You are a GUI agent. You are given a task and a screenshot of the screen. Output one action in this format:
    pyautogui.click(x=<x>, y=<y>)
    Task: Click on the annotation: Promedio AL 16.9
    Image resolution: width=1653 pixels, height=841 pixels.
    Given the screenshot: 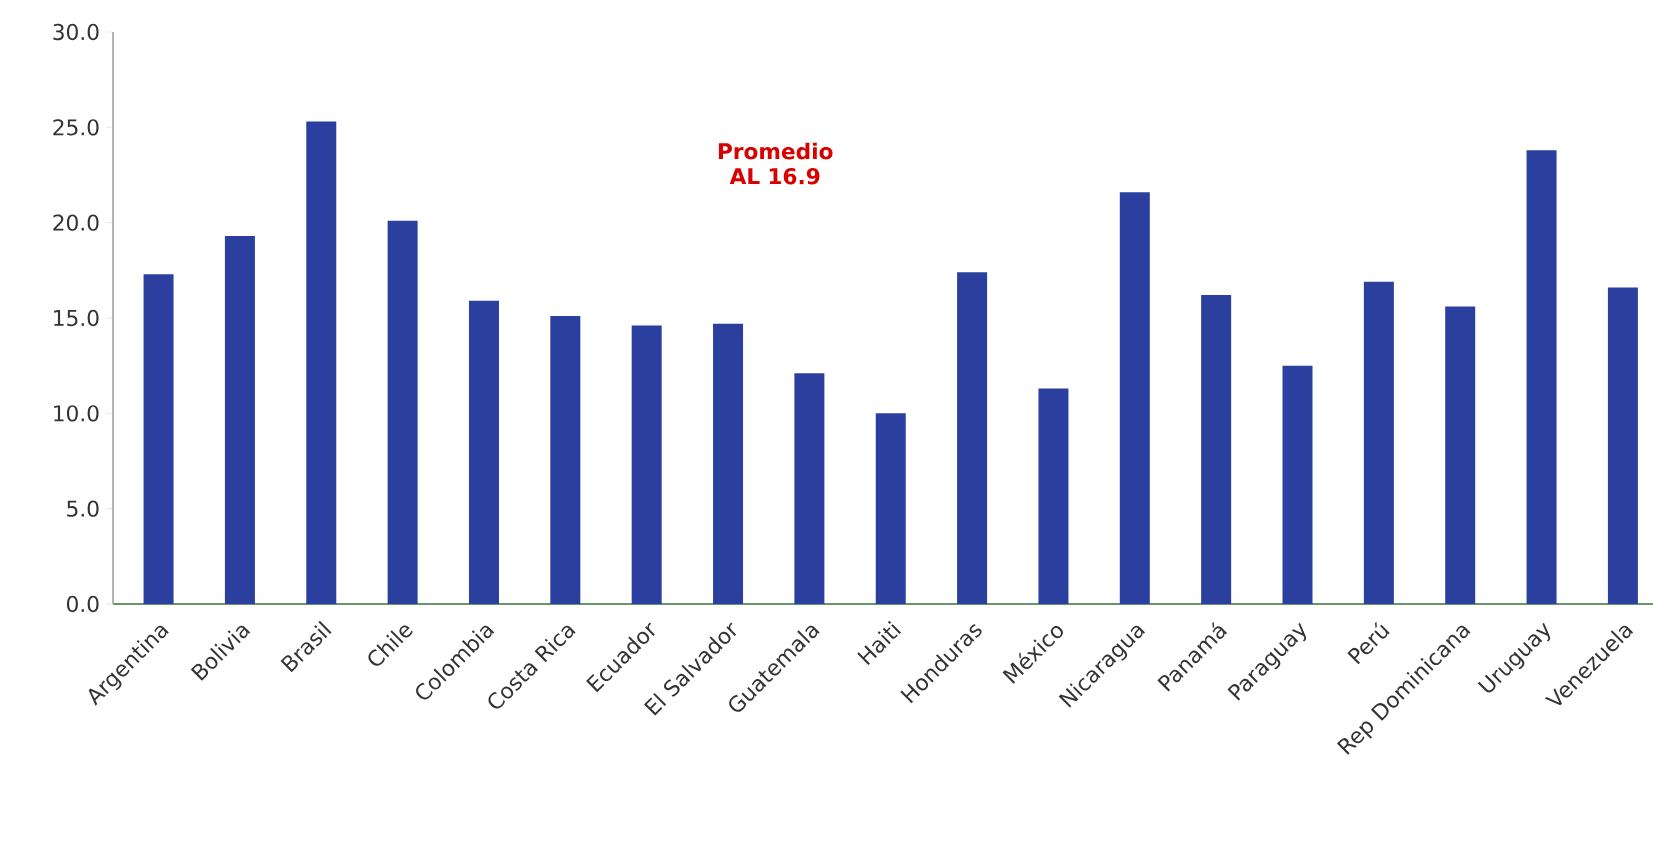 What is the action you would take?
    pyautogui.click(x=775, y=163)
    